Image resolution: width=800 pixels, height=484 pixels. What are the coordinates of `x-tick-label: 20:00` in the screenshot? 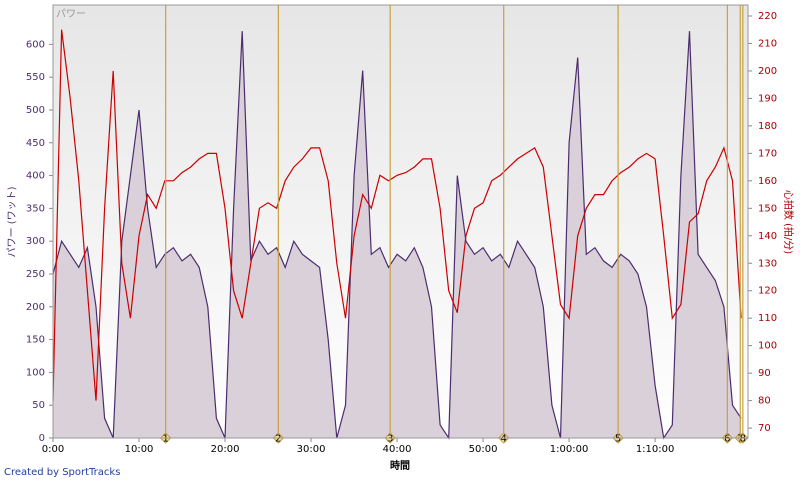 It's located at (225, 449).